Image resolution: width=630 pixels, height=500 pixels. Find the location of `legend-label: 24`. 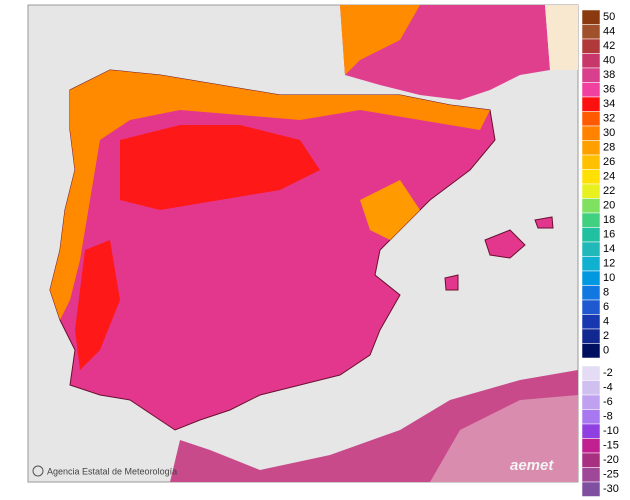

legend-label: 24 is located at coordinates (609, 177).